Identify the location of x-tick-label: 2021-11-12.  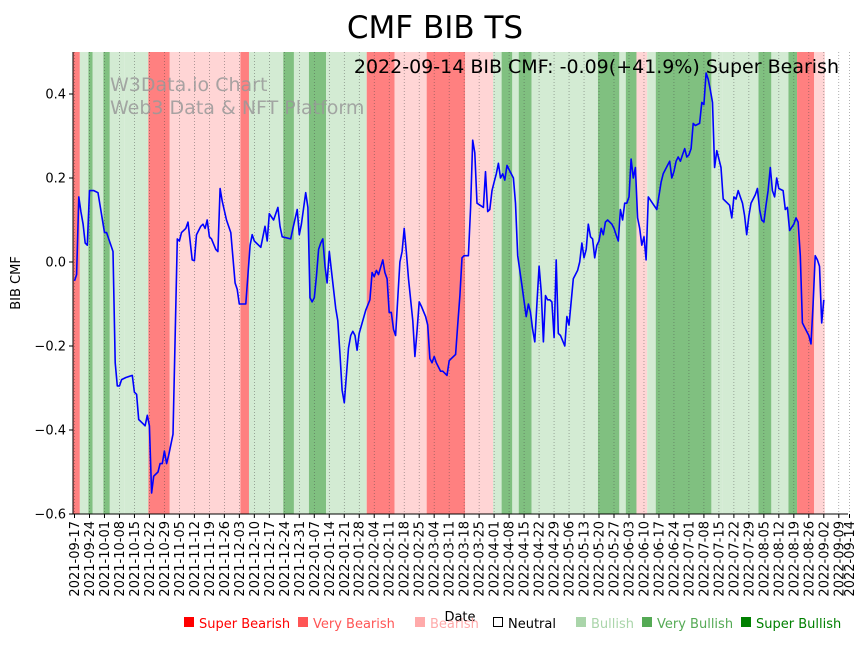
(195, 559).